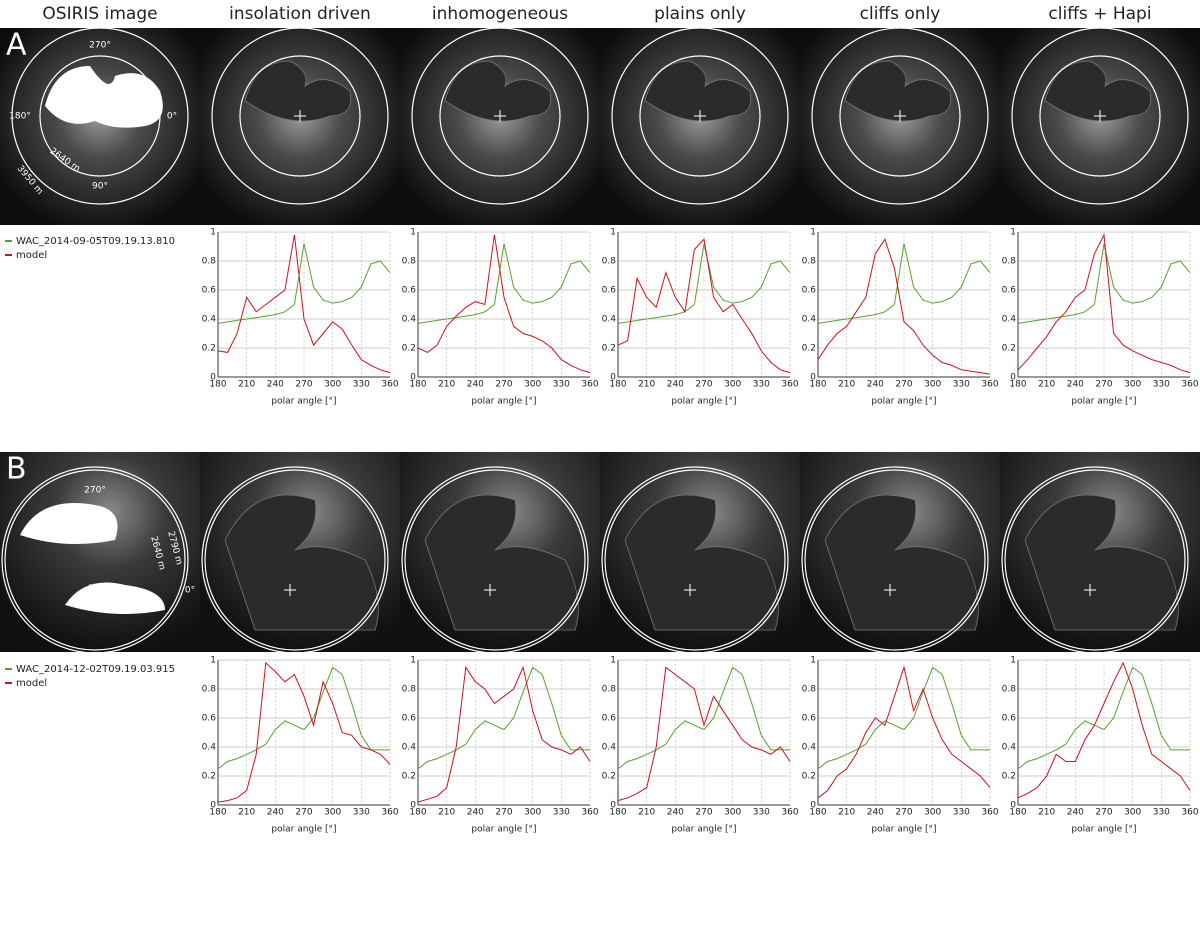 The width and height of the screenshot is (1200, 938). What do you see at coordinates (20, 117) in the screenshot?
I see `angle-label: 180°` at bounding box center [20, 117].